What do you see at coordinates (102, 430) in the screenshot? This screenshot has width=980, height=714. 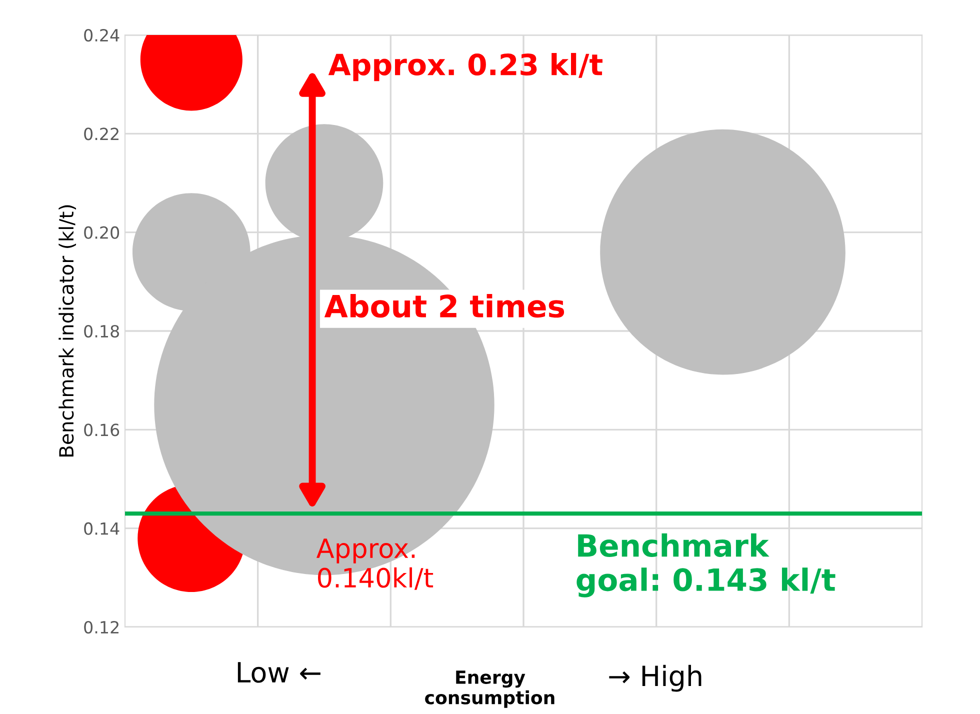 I see `y-tick-label: 0.16` at bounding box center [102, 430].